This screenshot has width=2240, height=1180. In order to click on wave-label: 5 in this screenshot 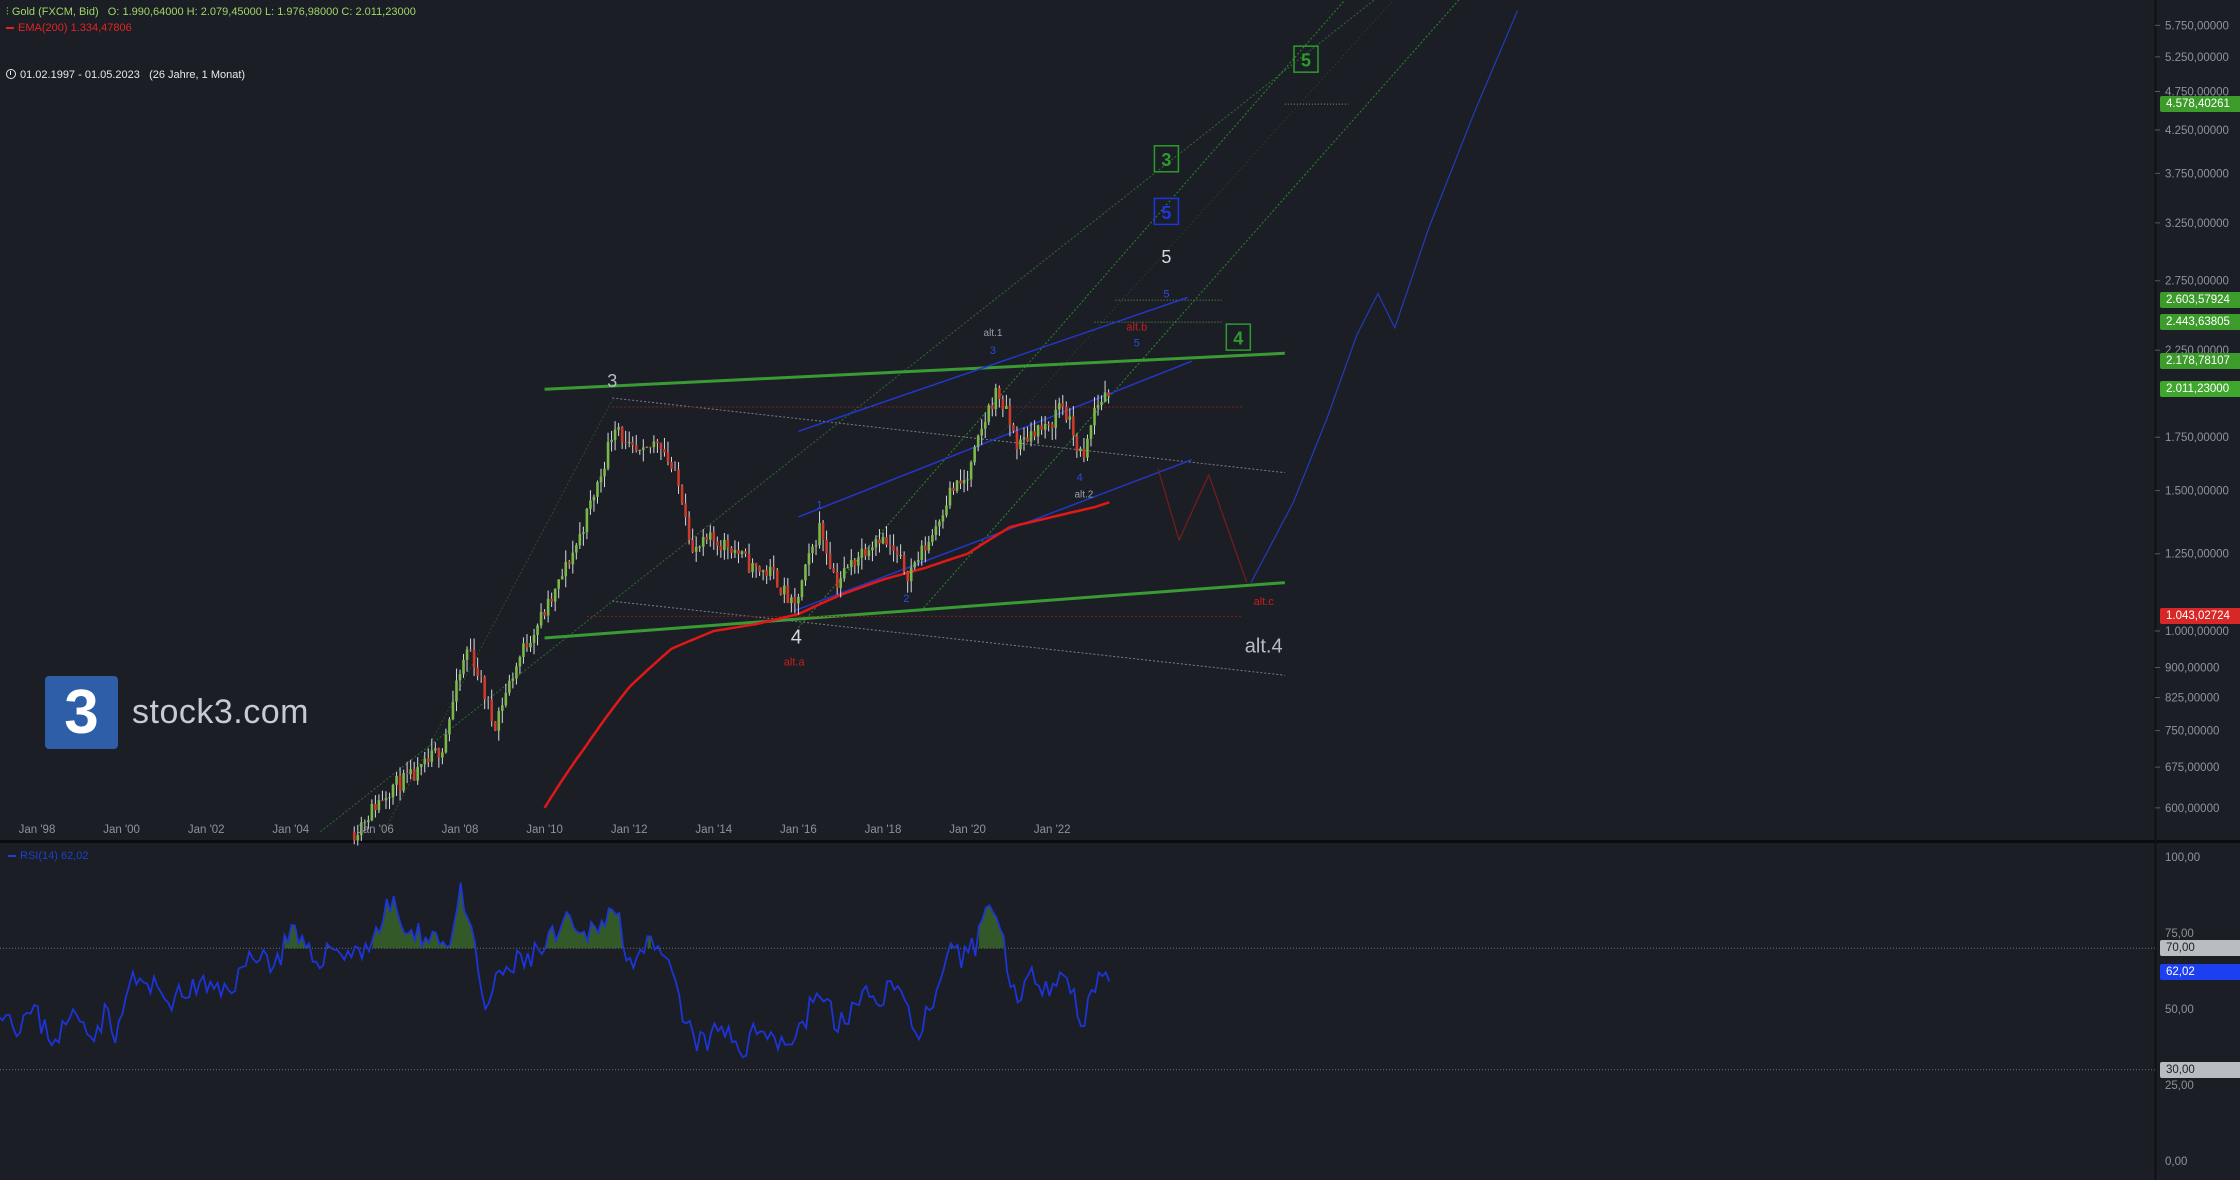, I will do `click(1166, 257)`.